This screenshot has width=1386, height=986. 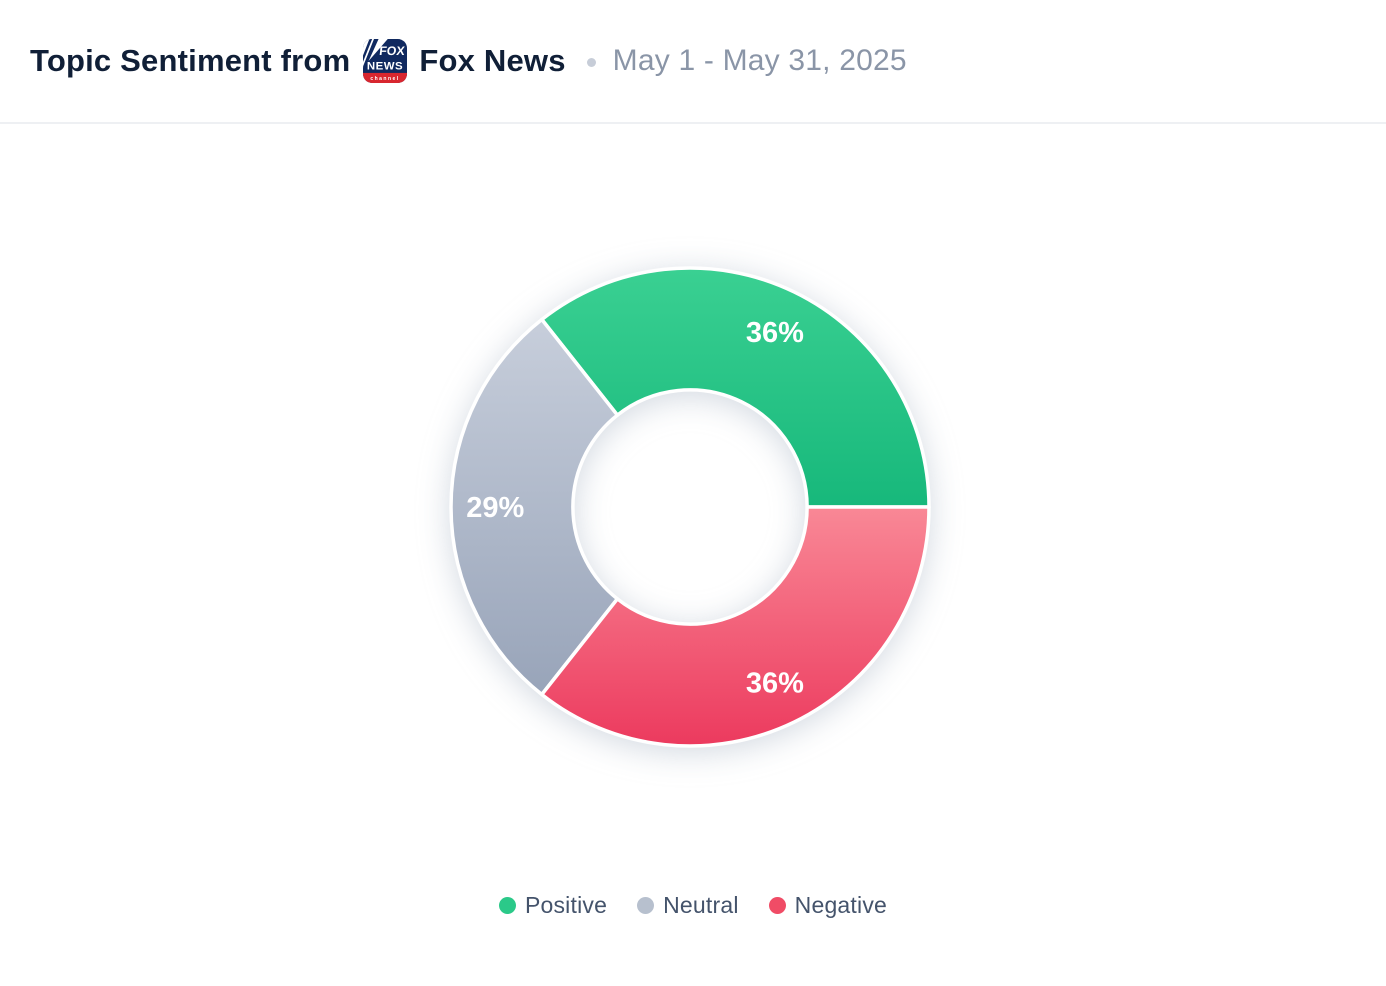 What do you see at coordinates (735, 387) in the screenshot?
I see `slice-positive` at bounding box center [735, 387].